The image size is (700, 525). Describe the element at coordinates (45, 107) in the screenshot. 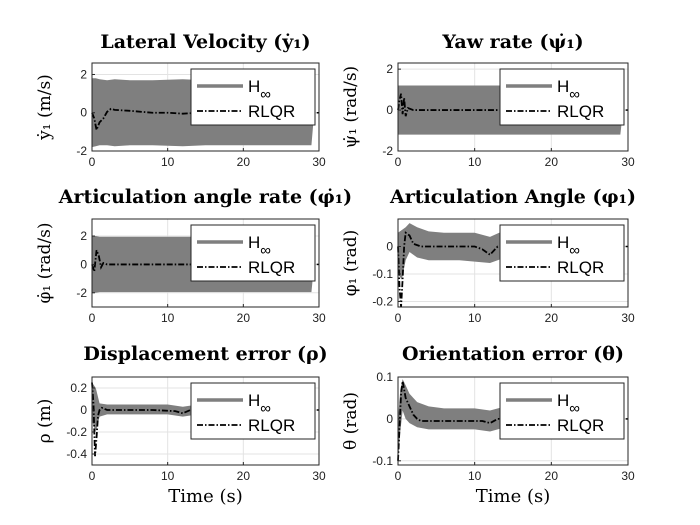

I see `y-axis-label: ẏ₁ (m/s)` at that location.